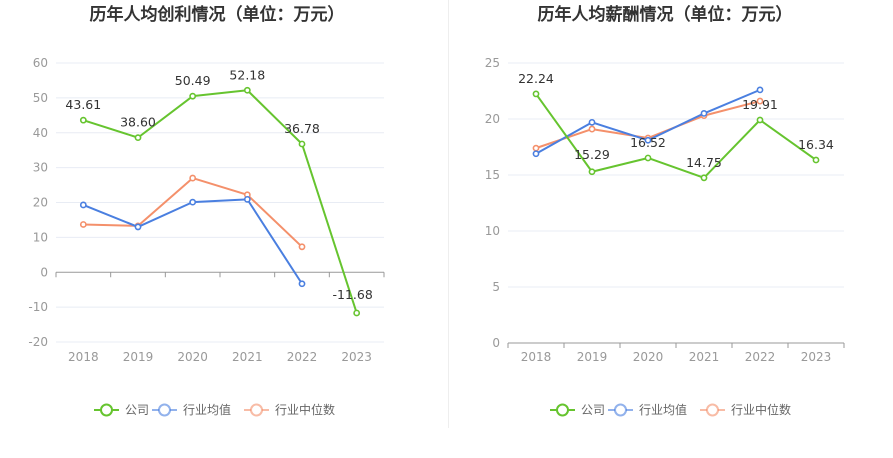  I want to click on chart-title: 历年人均薪酬情况（单位：万元）, so click(665, 14).